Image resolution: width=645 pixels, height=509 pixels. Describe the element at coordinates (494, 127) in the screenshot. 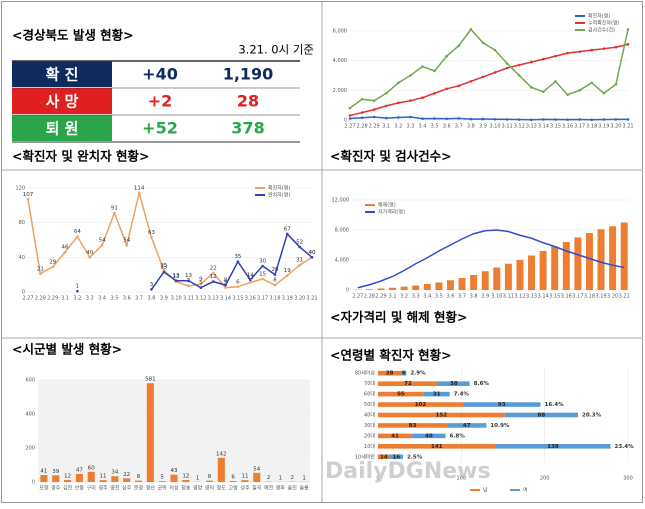

I see `x-tick-label: 3.10` at that location.